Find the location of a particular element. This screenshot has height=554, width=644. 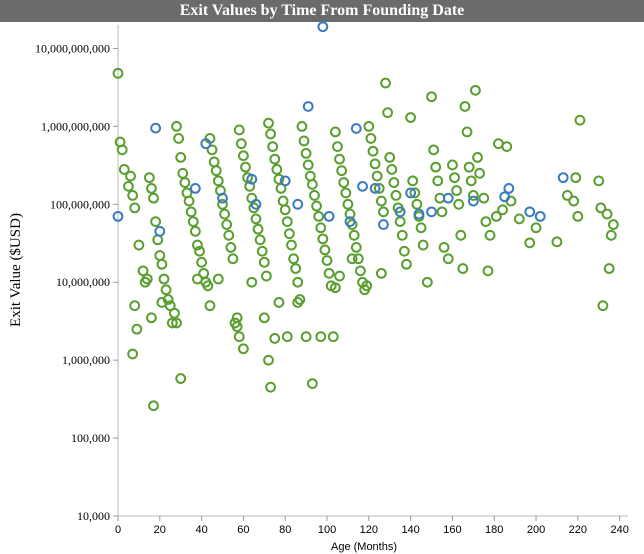

x-tick-label: 40 is located at coordinates (201, 530).